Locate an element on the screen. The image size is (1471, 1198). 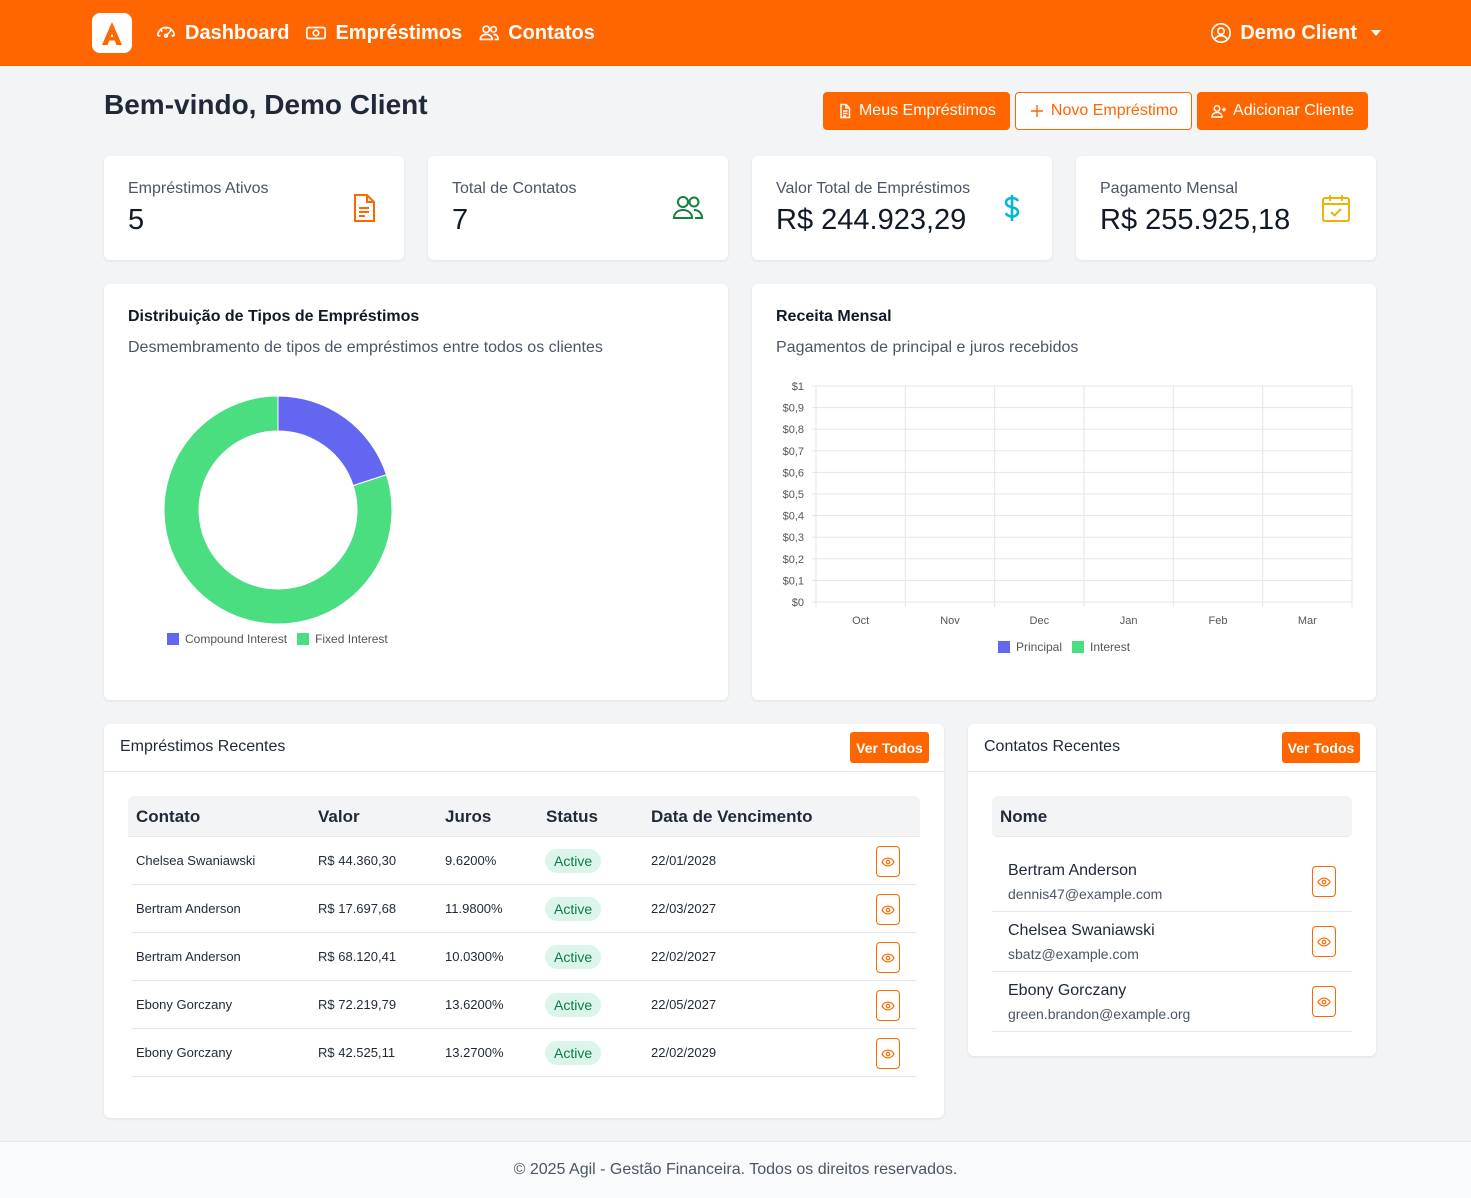
users-icon is located at coordinates (489, 33).